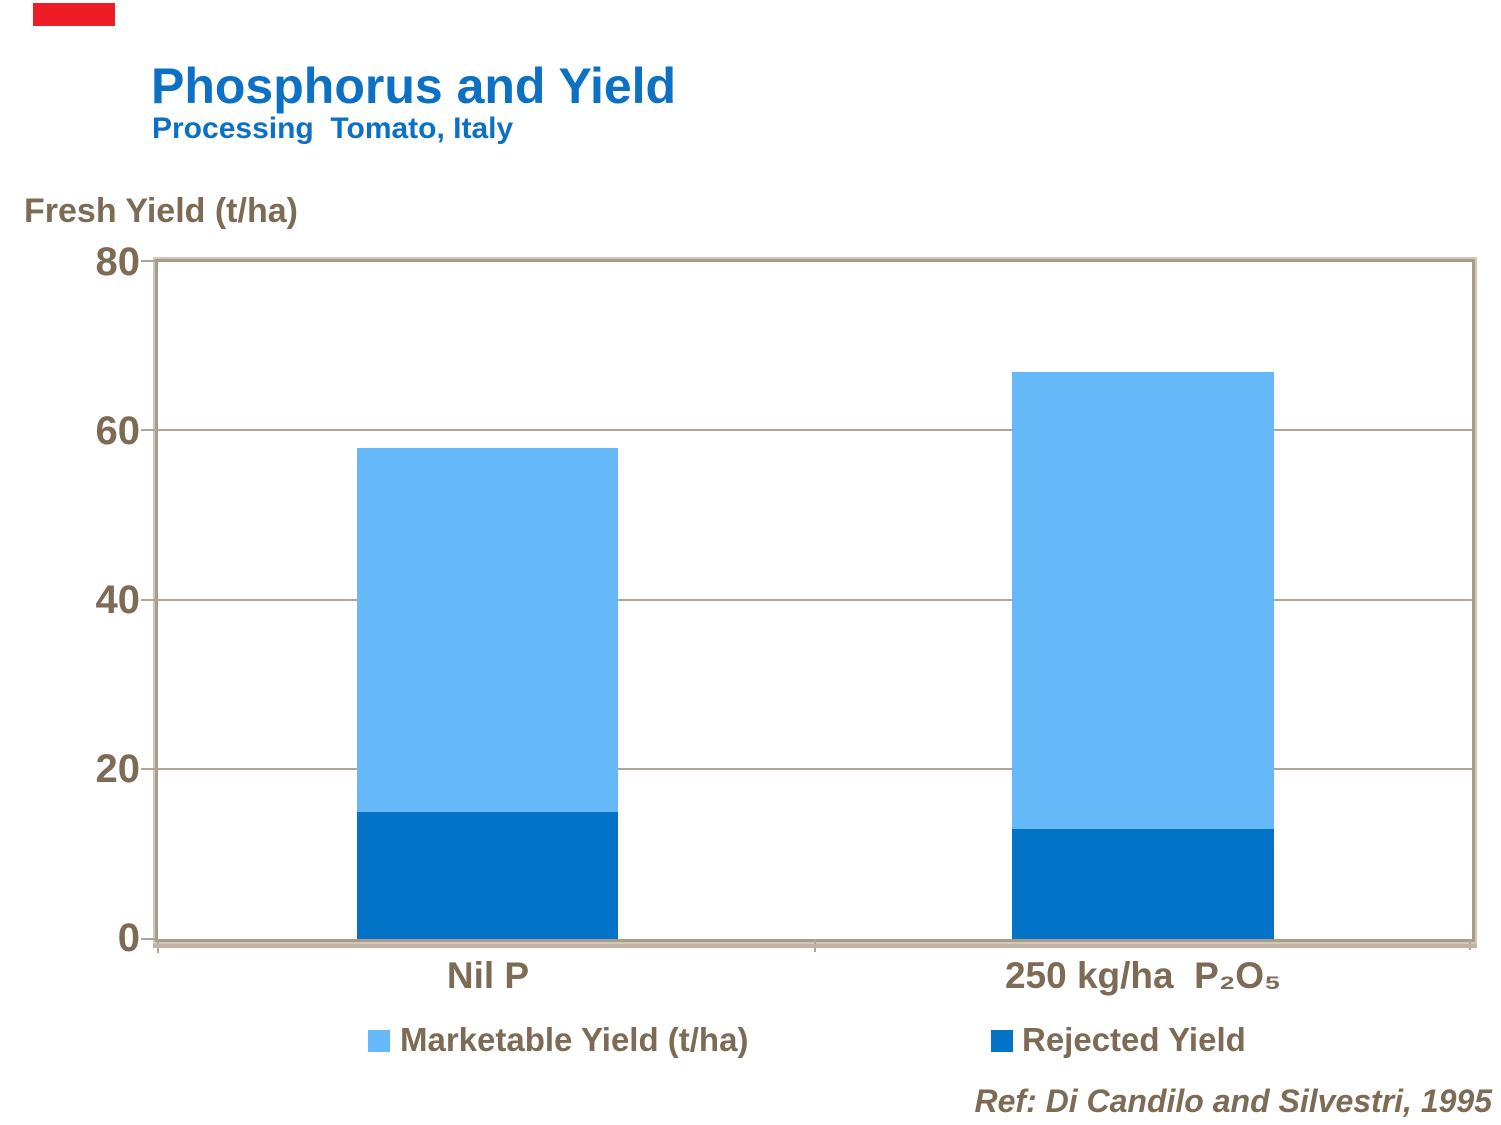  Describe the element at coordinates (487, 875) in the screenshot. I see `bar-nil-p-rejected-segment` at that location.